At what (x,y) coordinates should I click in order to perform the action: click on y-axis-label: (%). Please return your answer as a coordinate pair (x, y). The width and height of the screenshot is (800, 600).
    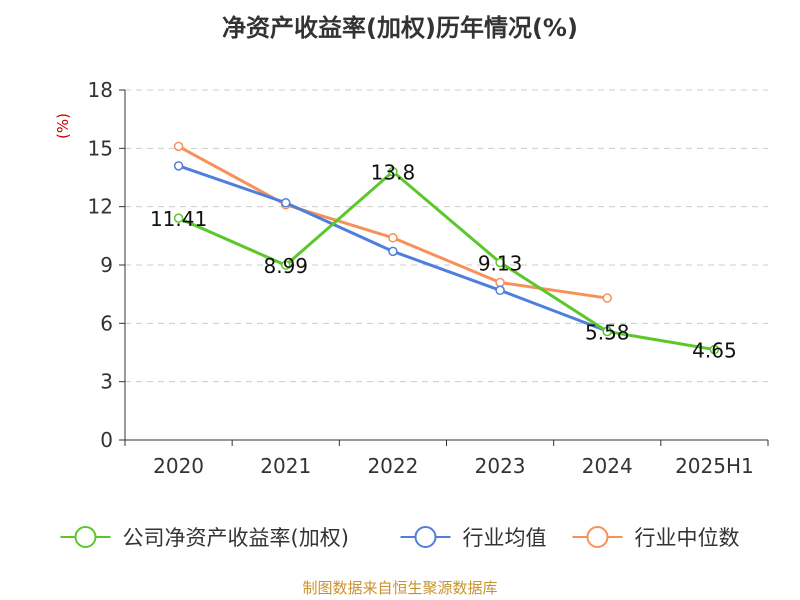
    Looking at the image, I should click on (63, 126).